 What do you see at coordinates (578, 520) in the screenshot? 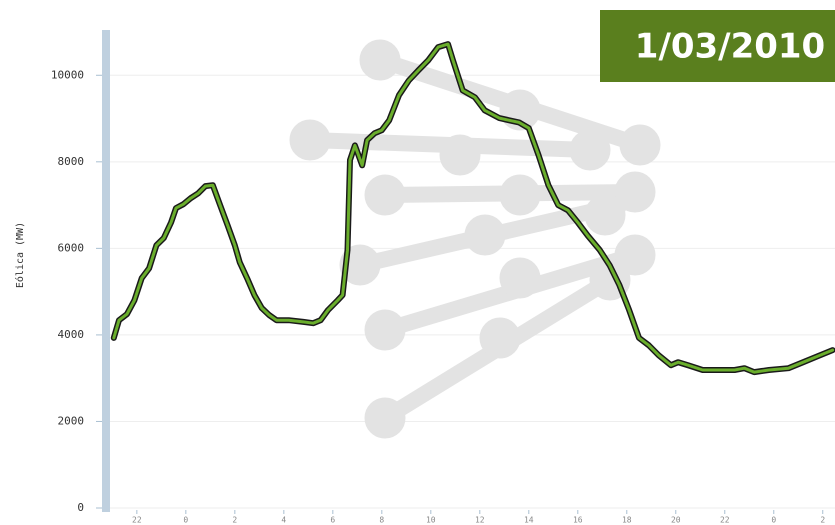
I see `x-tick-label: 16` at bounding box center [578, 520].